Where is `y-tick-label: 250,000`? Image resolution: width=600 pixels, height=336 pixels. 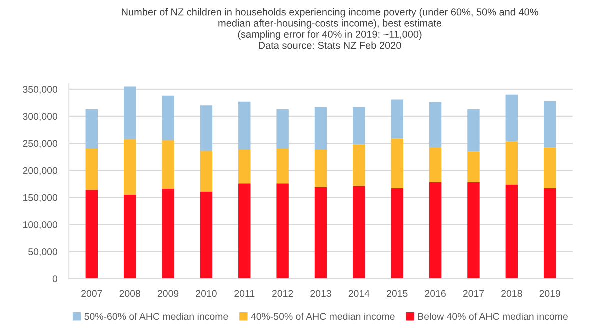 y-tick-label: 250,000 is located at coordinates (40, 144).